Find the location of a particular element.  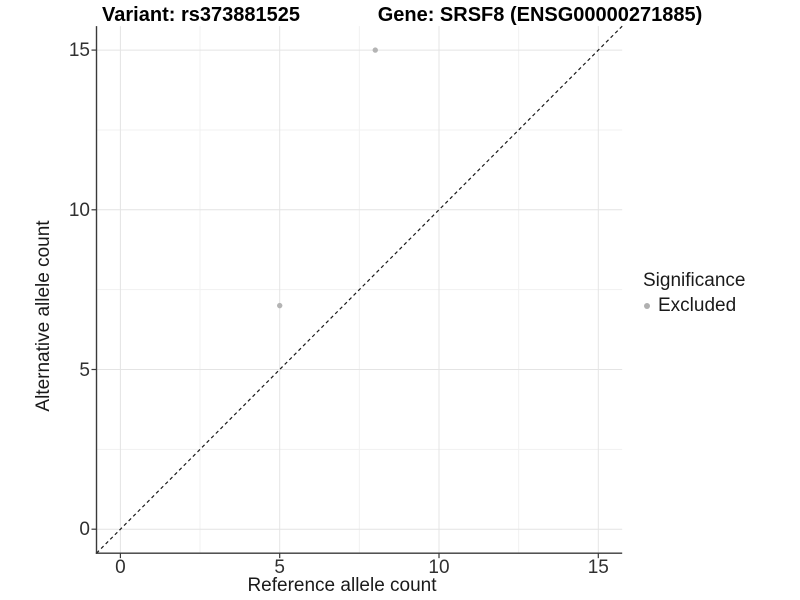

y-tick-label: 10 is located at coordinates (79, 210).